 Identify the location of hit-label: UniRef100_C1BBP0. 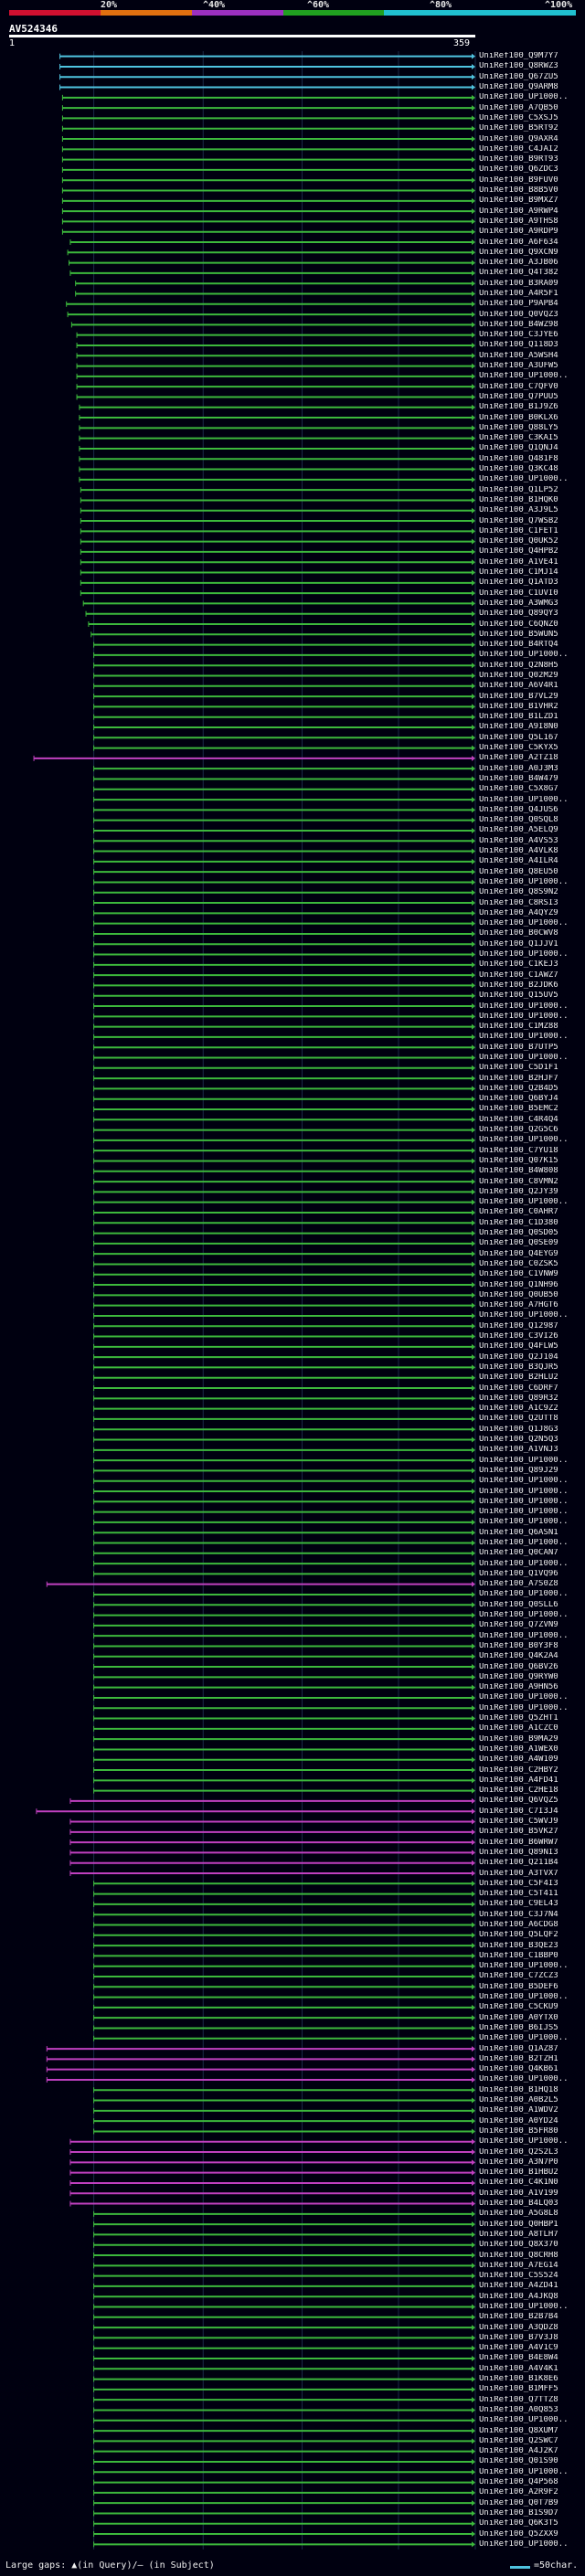
(518, 1955).